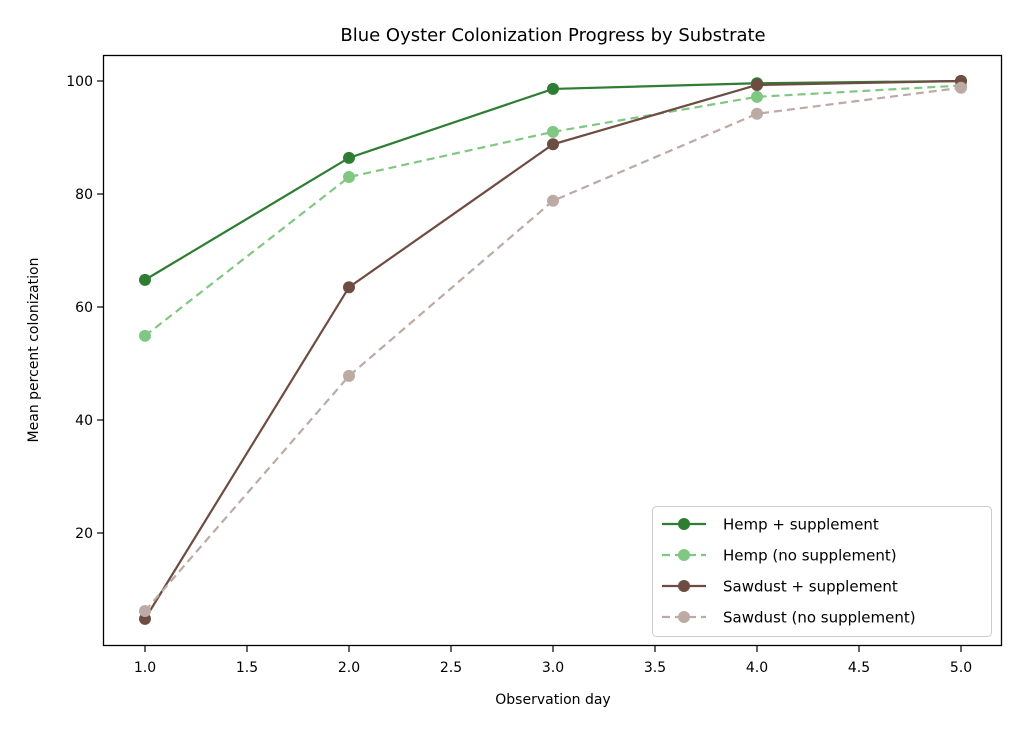  I want to click on x-tick-label: 1.5, so click(247, 668).